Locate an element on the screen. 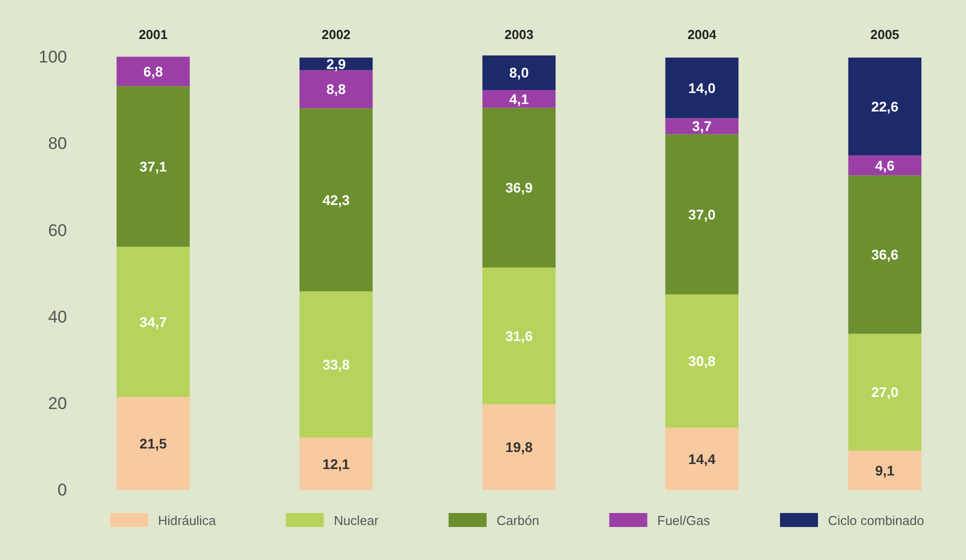 Image resolution: width=966 pixels, height=560 pixels. data-label: 12,1 is located at coordinates (336, 464).